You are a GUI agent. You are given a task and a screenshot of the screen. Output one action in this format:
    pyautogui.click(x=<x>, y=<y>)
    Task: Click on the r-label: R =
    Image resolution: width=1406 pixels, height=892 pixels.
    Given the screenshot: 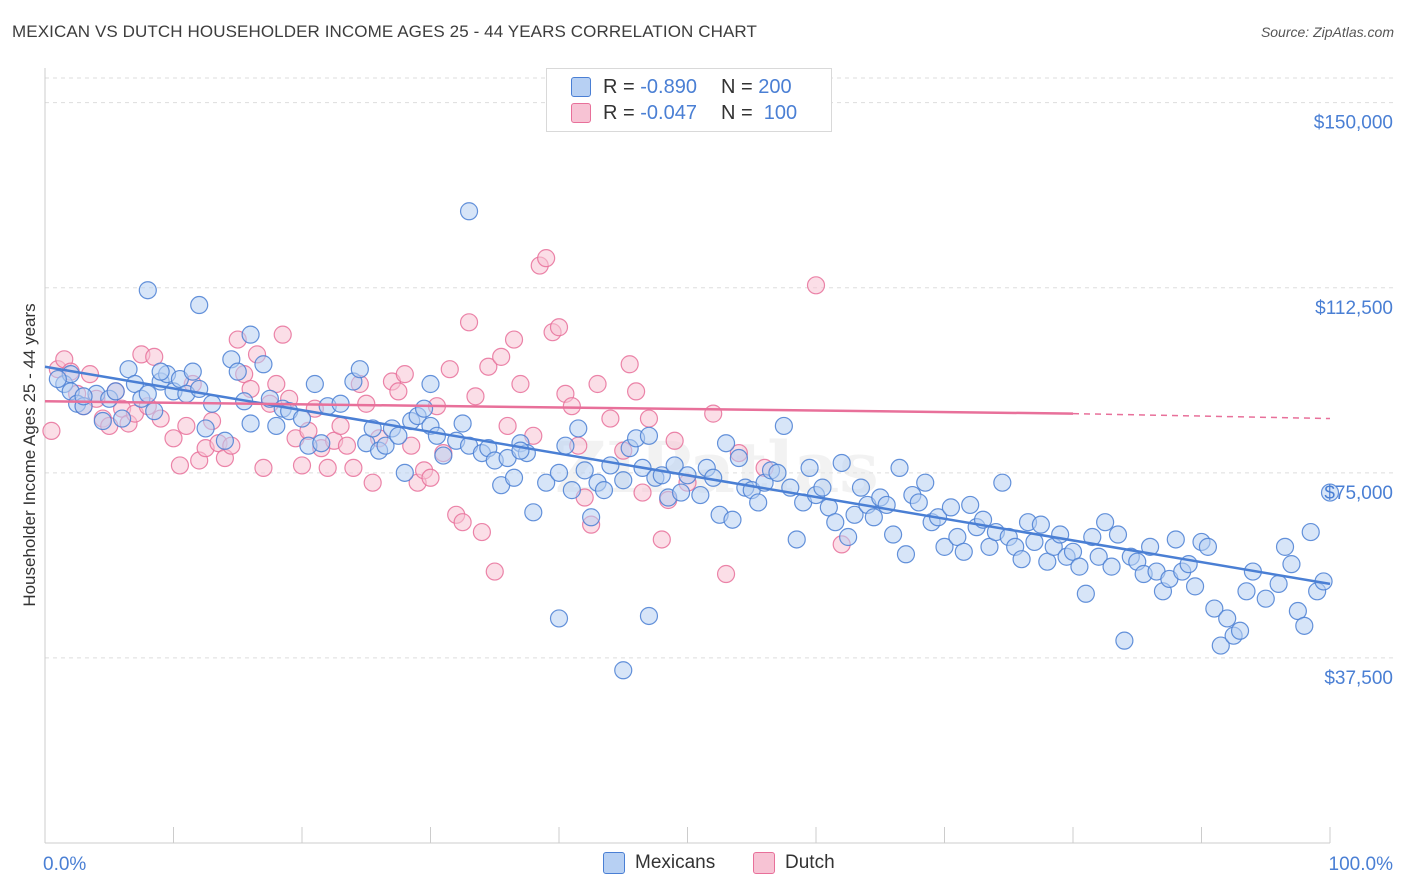 What is the action you would take?
    pyautogui.click(x=619, y=112)
    